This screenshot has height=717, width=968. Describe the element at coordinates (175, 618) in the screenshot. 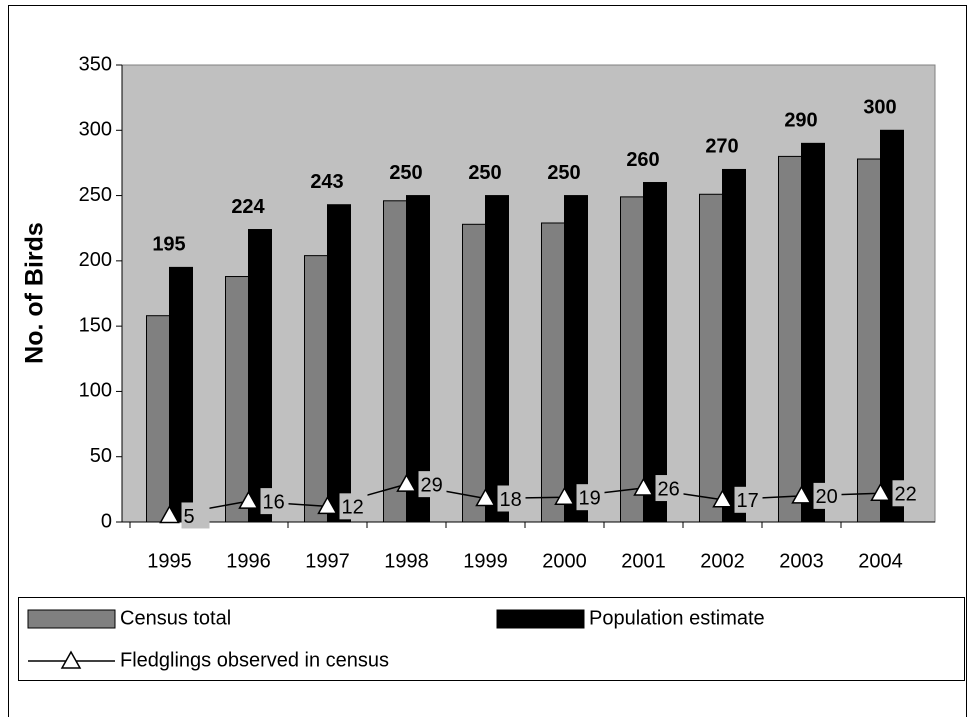

I see `legend-label: Census total` at that location.